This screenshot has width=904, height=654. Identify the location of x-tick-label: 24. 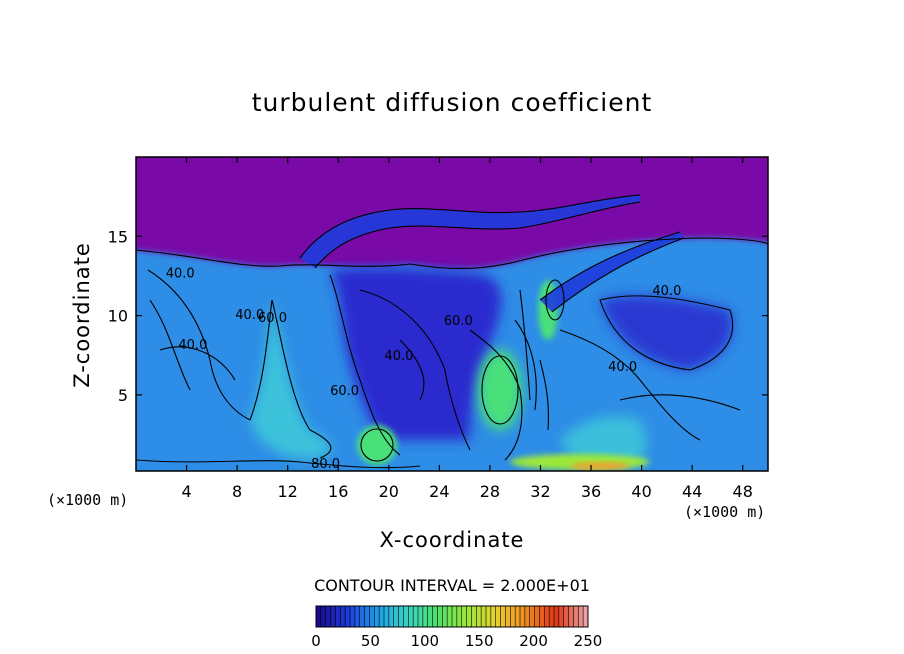
(439, 491).